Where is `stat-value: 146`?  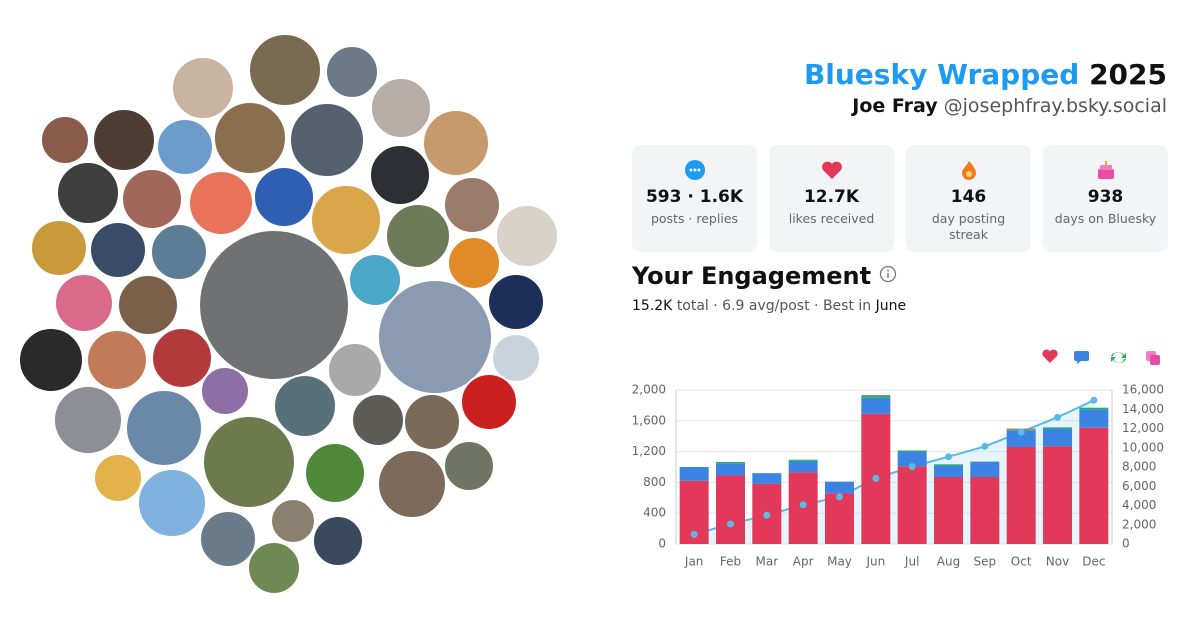 stat-value: 146 is located at coordinates (968, 197).